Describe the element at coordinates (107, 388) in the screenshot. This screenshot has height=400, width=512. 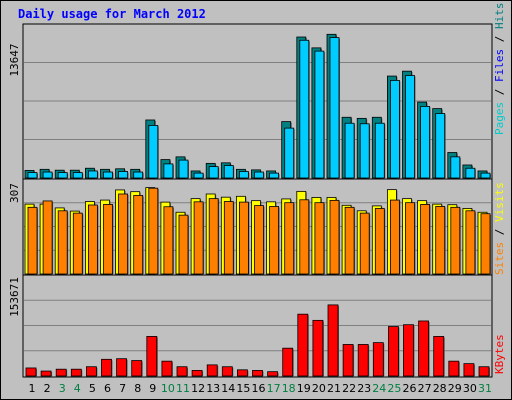
I see `day-label-6: 6` at that location.